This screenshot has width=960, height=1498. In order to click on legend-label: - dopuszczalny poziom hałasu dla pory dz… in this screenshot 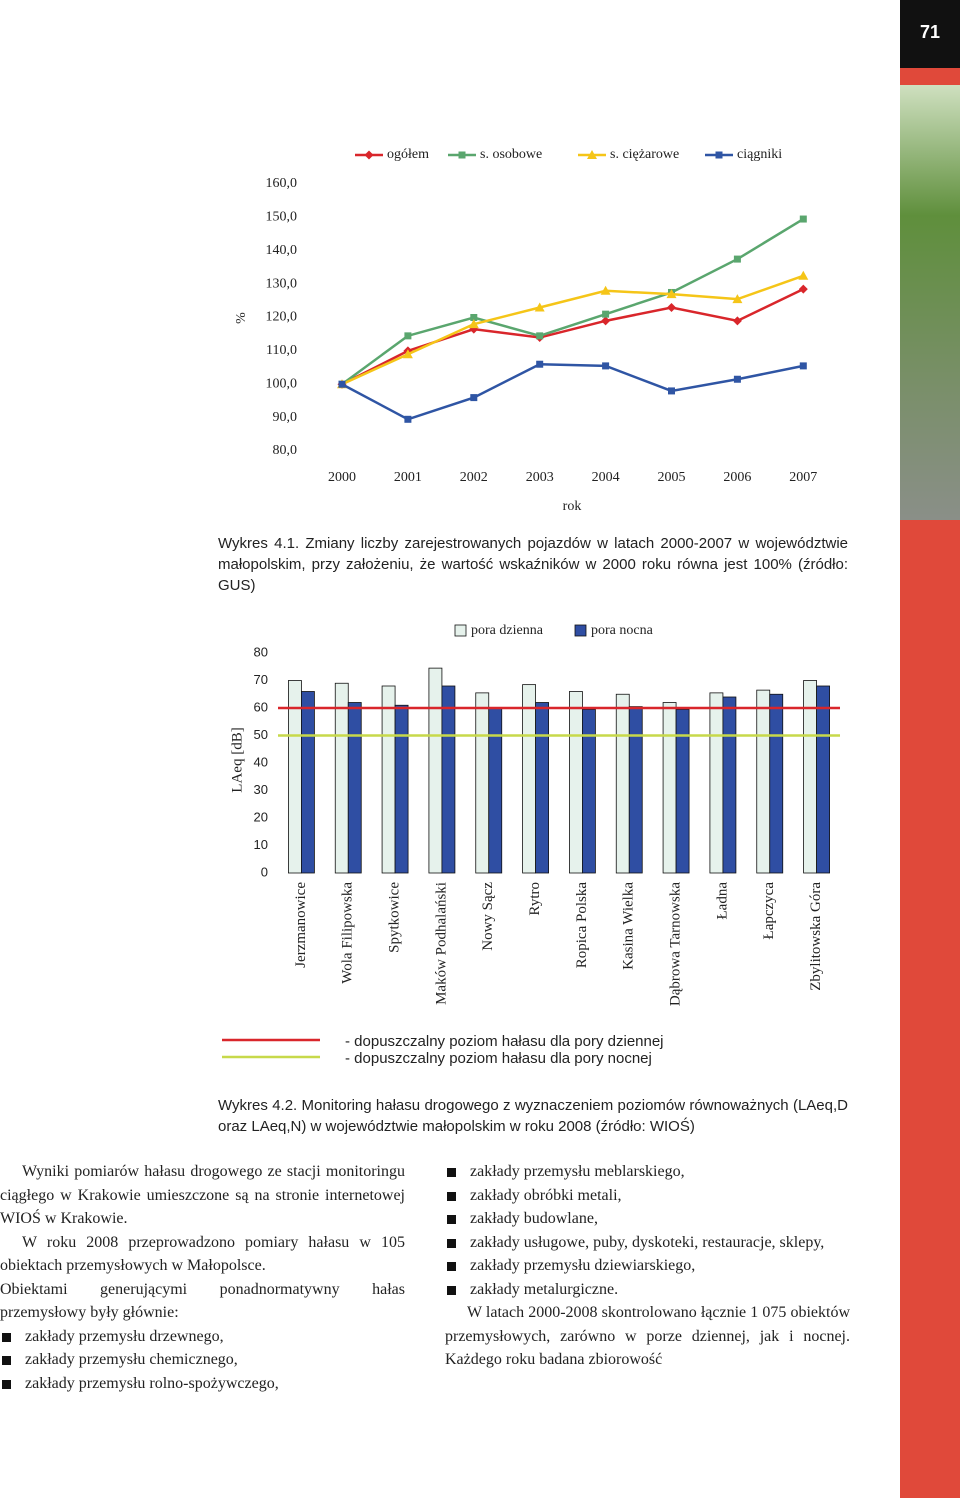, I will do `click(504, 1041)`.